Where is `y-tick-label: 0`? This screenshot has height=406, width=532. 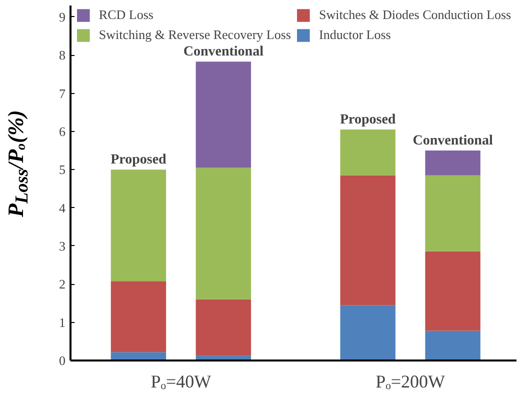 y-tick-label: 0 is located at coordinates (62, 360).